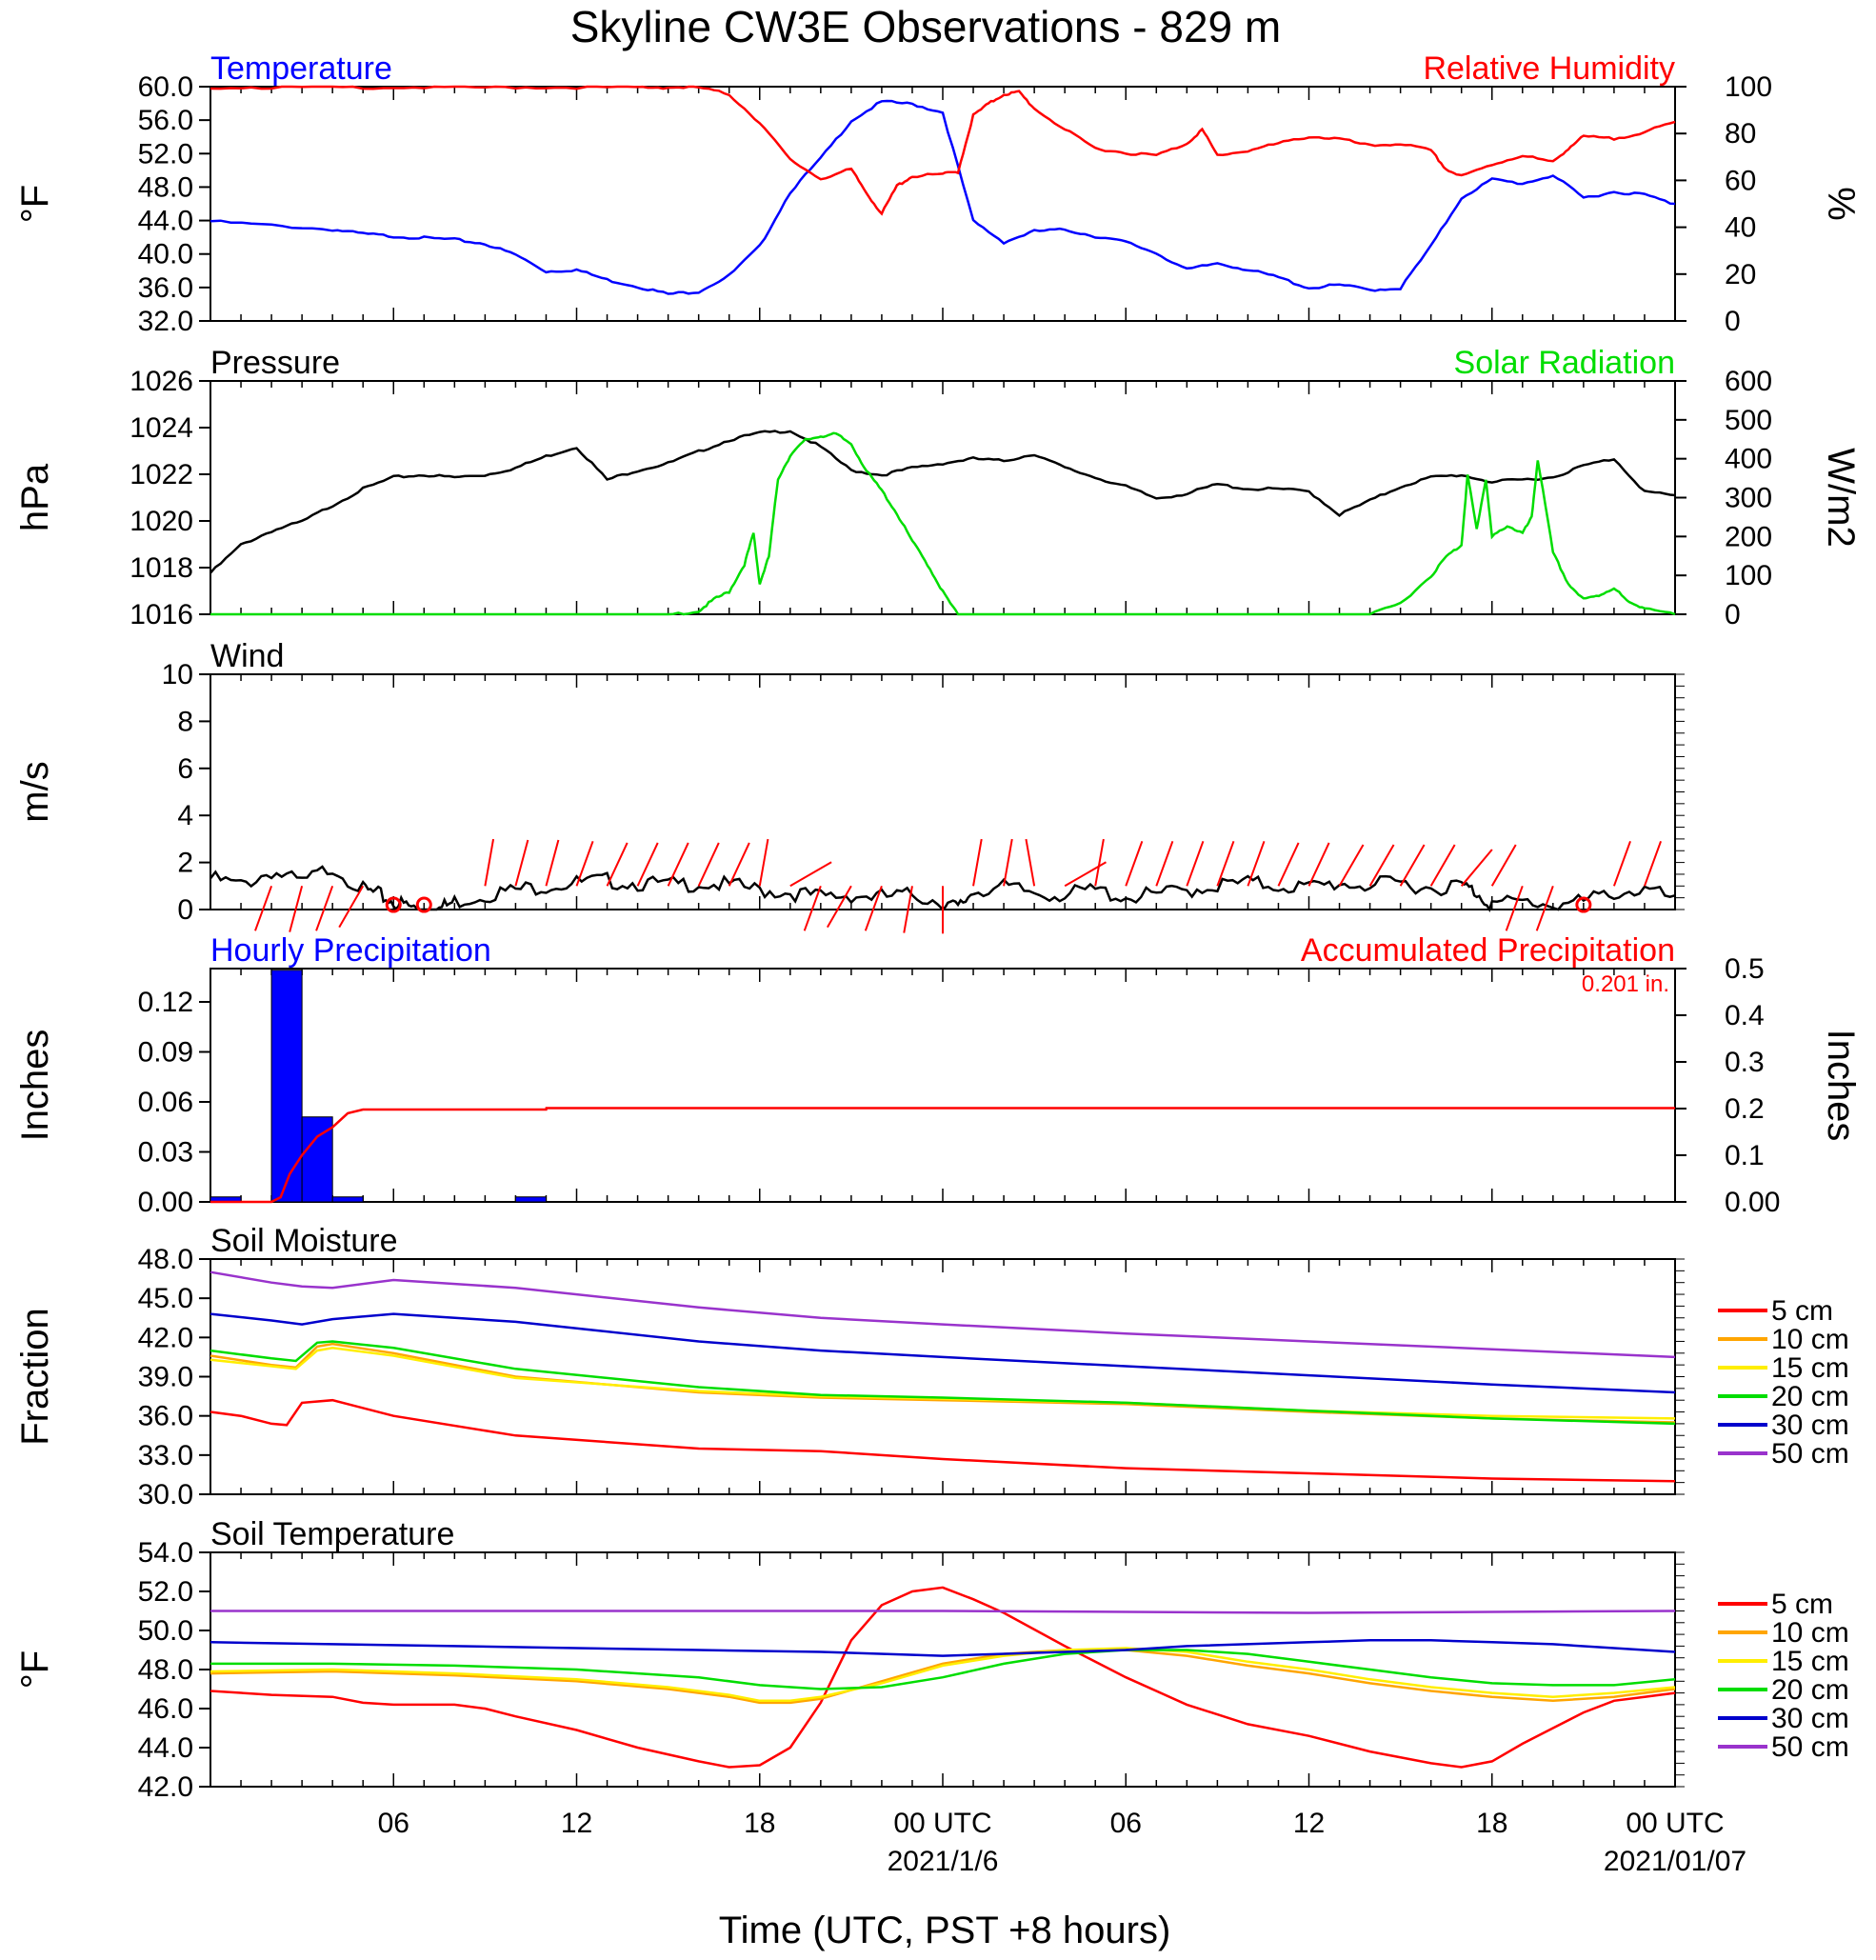 Image resolution: width=1876 pixels, height=1960 pixels. What do you see at coordinates (945, 1930) in the screenshot?
I see `x-axis-title: Time (UTC, PST +8 hours)` at bounding box center [945, 1930].